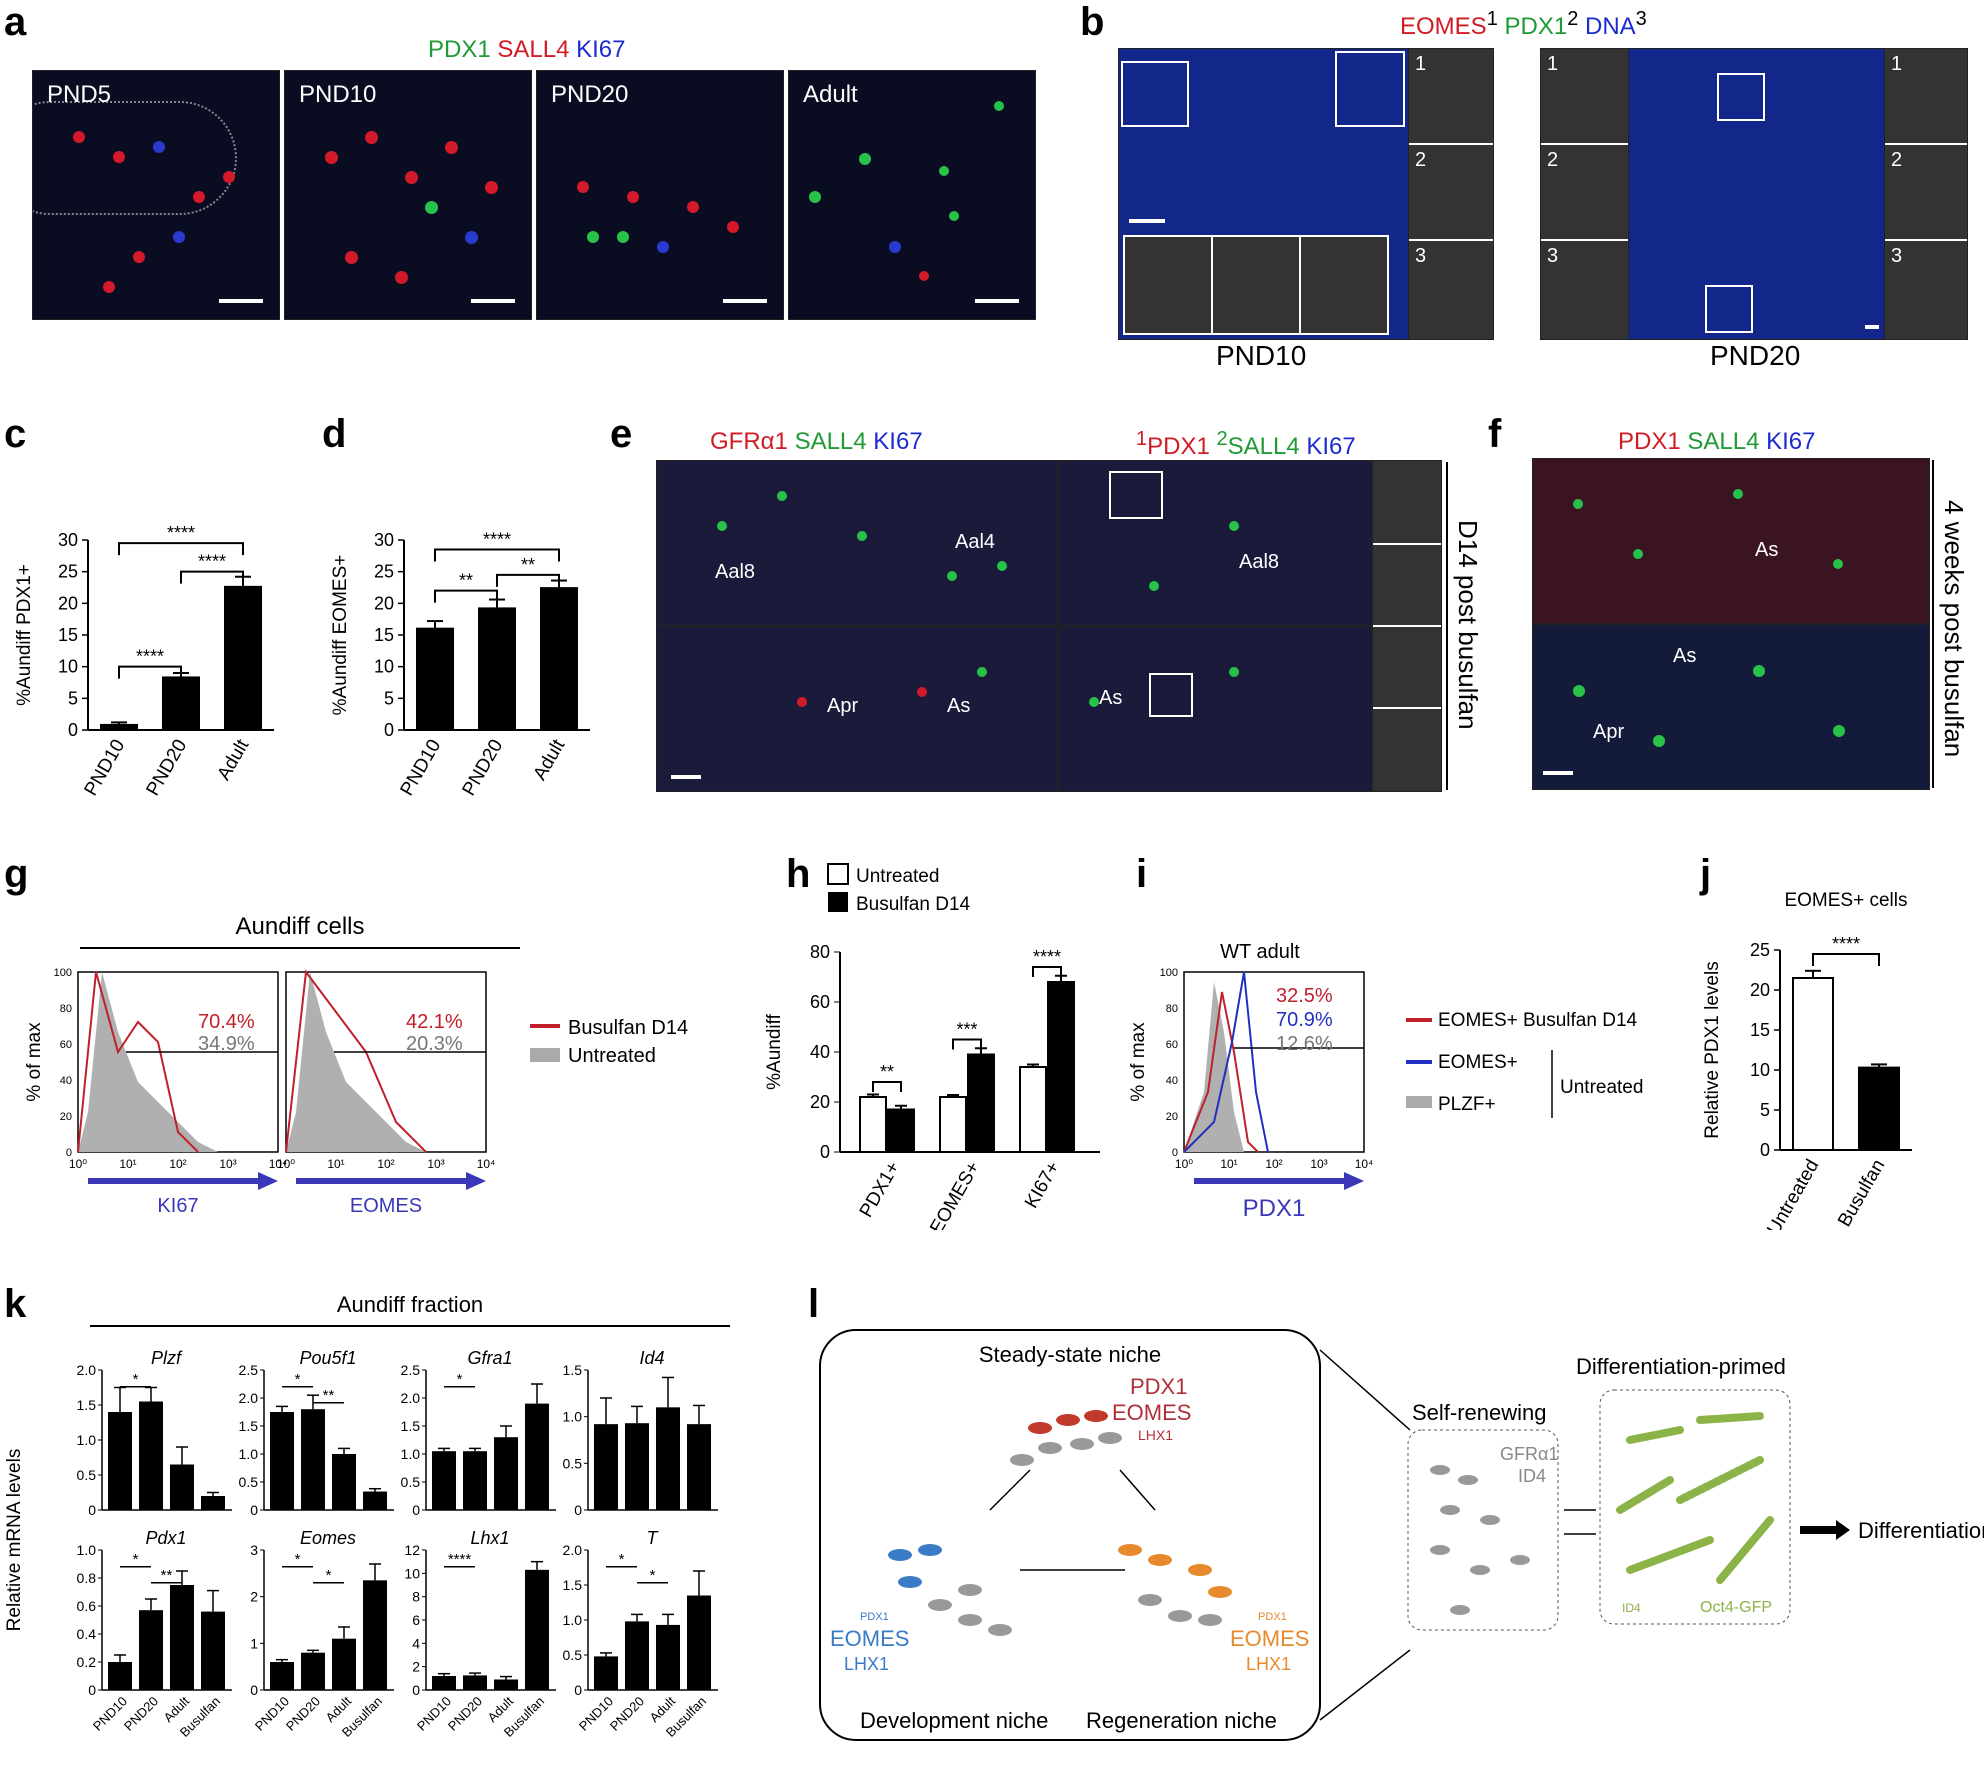 The width and height of the screenshot is (1984, 1773). I want to click on panel-a-title: PDX1 SALL4 KI67, so click(527, 49).